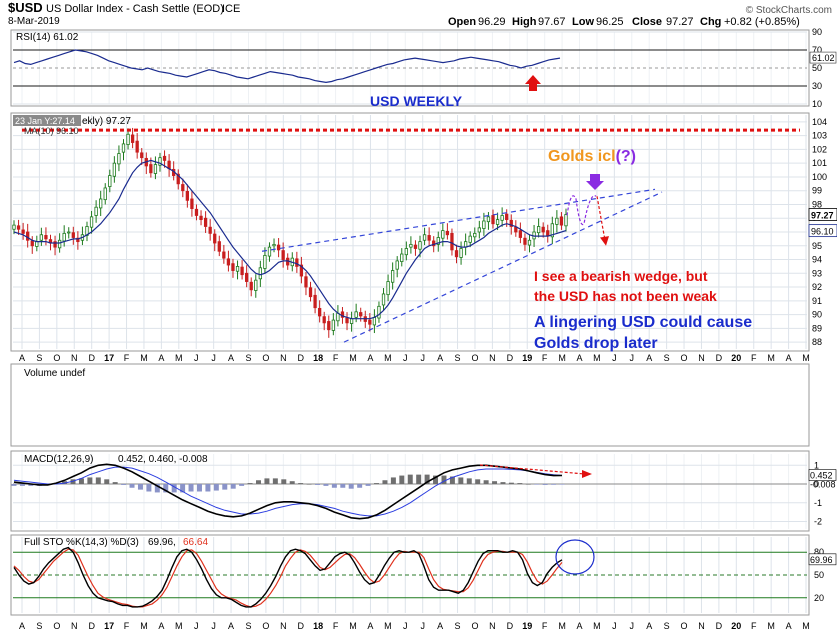  Describe the element at coordinates (817, 50) in the screenshot. I see `rsi-y-tick-label: 70` at that location.